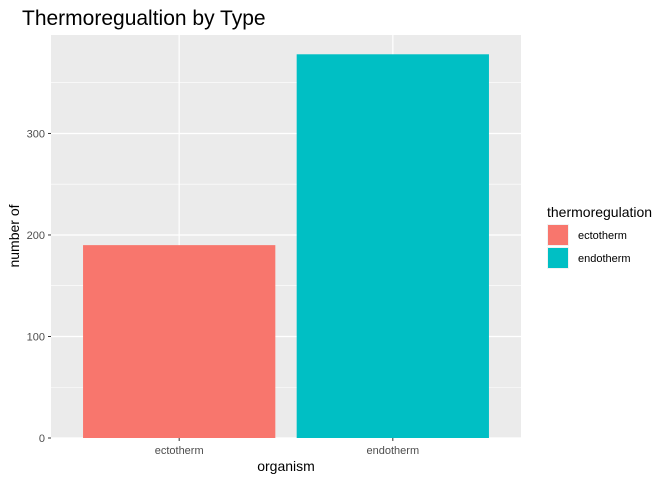 This screenshot has width=672, height=480. Describe the element at coordinates (42, 439) in the screenshot. I see `y-tick-label: 0` at that location.